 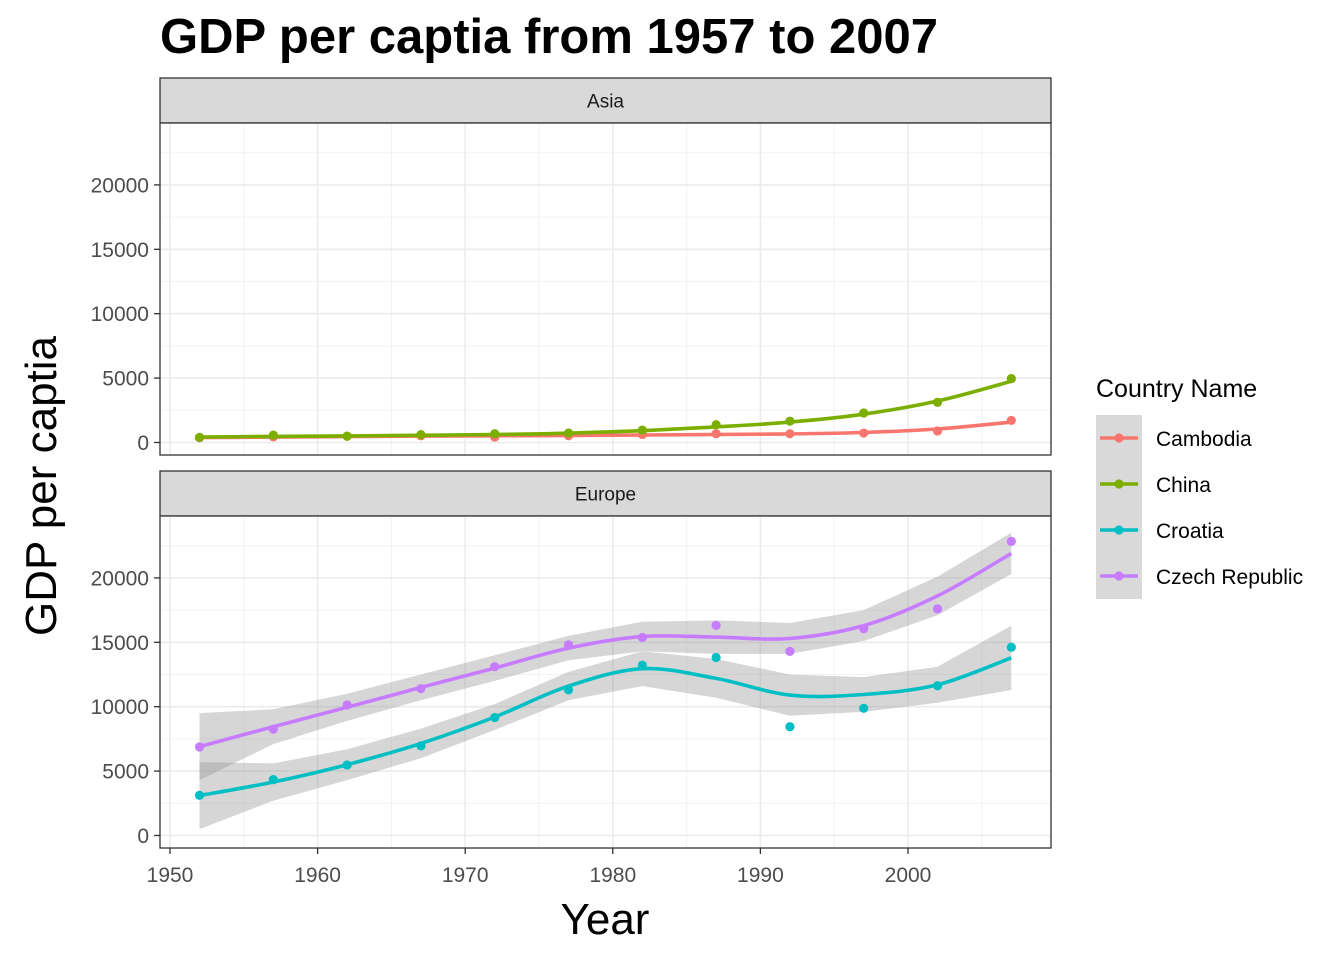 I want to click on legend-item-czech-republic: Czech Republic, so click(x=1201, y=577).